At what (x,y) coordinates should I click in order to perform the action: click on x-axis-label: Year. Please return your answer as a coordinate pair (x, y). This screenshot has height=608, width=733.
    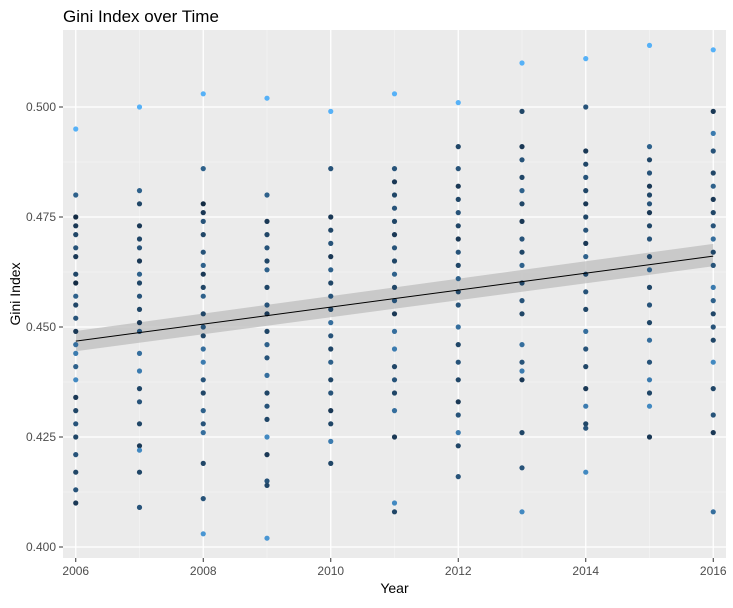
    Looking at the image, I should click on (394, 588).